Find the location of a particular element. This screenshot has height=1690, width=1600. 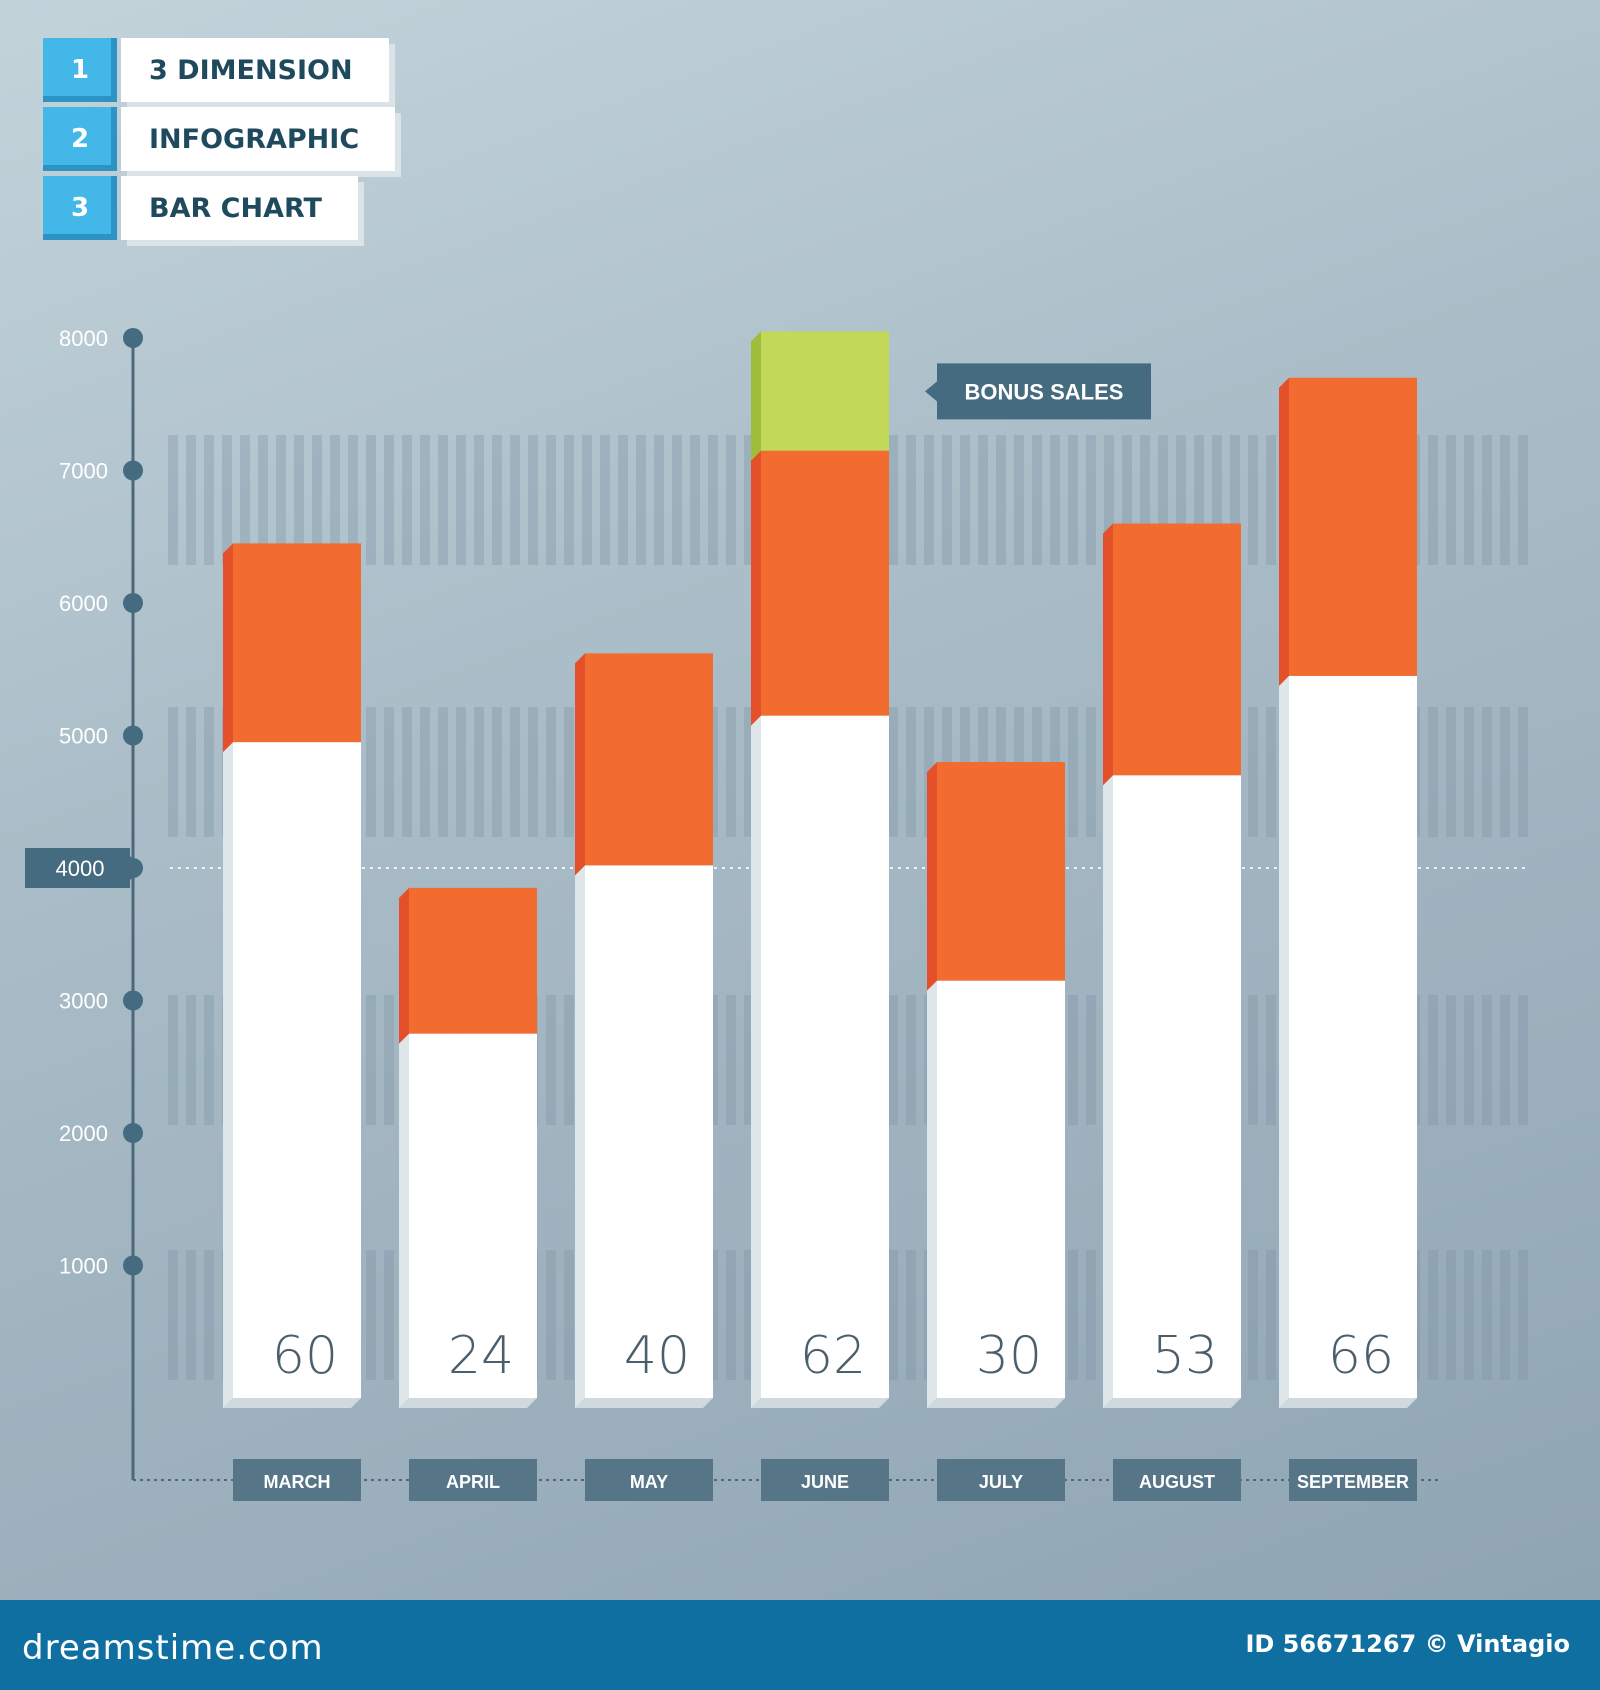

bar-april: 24 is located at coordinates (468, 1147).